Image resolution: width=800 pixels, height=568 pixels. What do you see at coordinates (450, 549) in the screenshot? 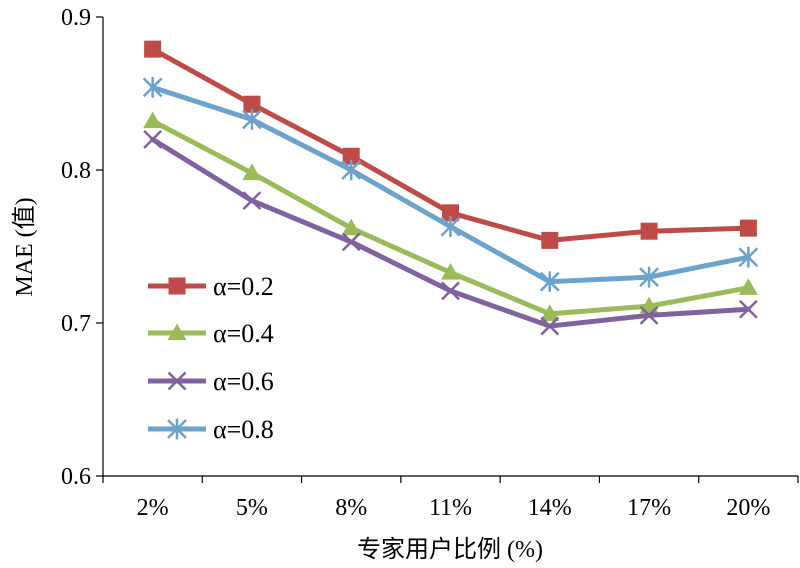
I see `x-axis-title: 专家用户比例 (%)` at bounding box center [450, 549].